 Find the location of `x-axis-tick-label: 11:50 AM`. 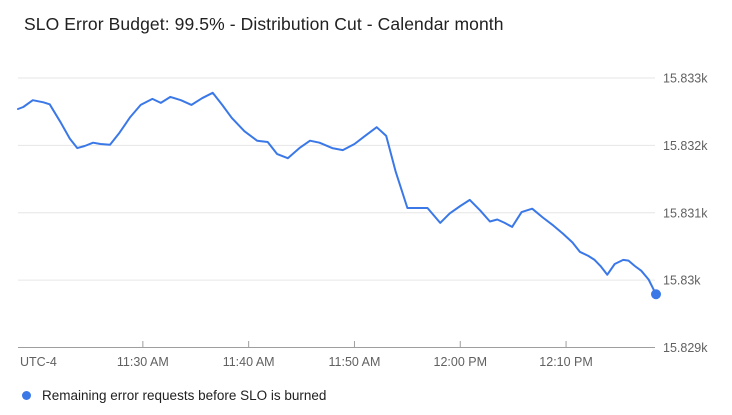

x-axis-tick-label: 11:50 AM is located at coordinates (355, 362).